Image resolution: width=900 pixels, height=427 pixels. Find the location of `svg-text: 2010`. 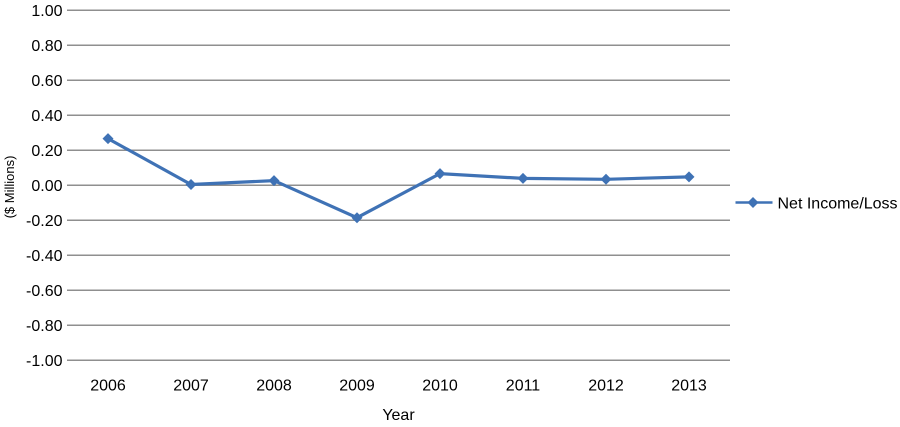

svg-text: 2010 is located at coordinates (440, 385).